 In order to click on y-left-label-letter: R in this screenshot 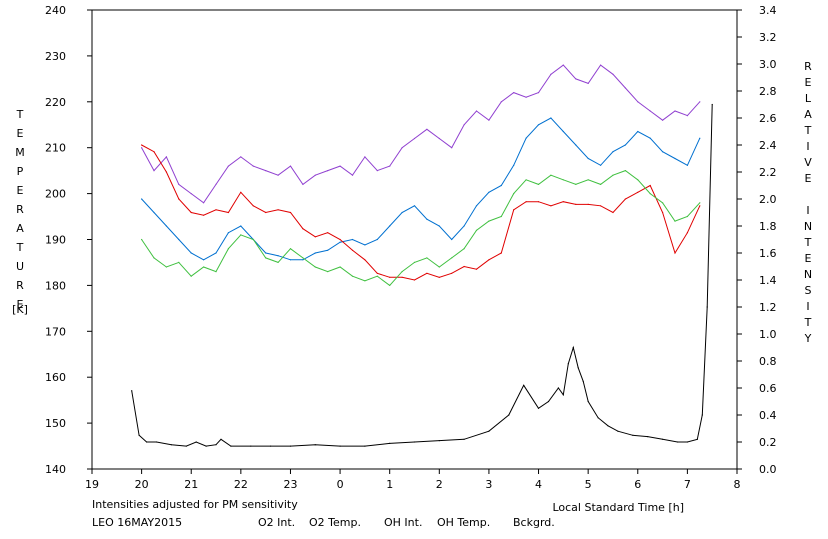, I will do `click(20, 209)`.